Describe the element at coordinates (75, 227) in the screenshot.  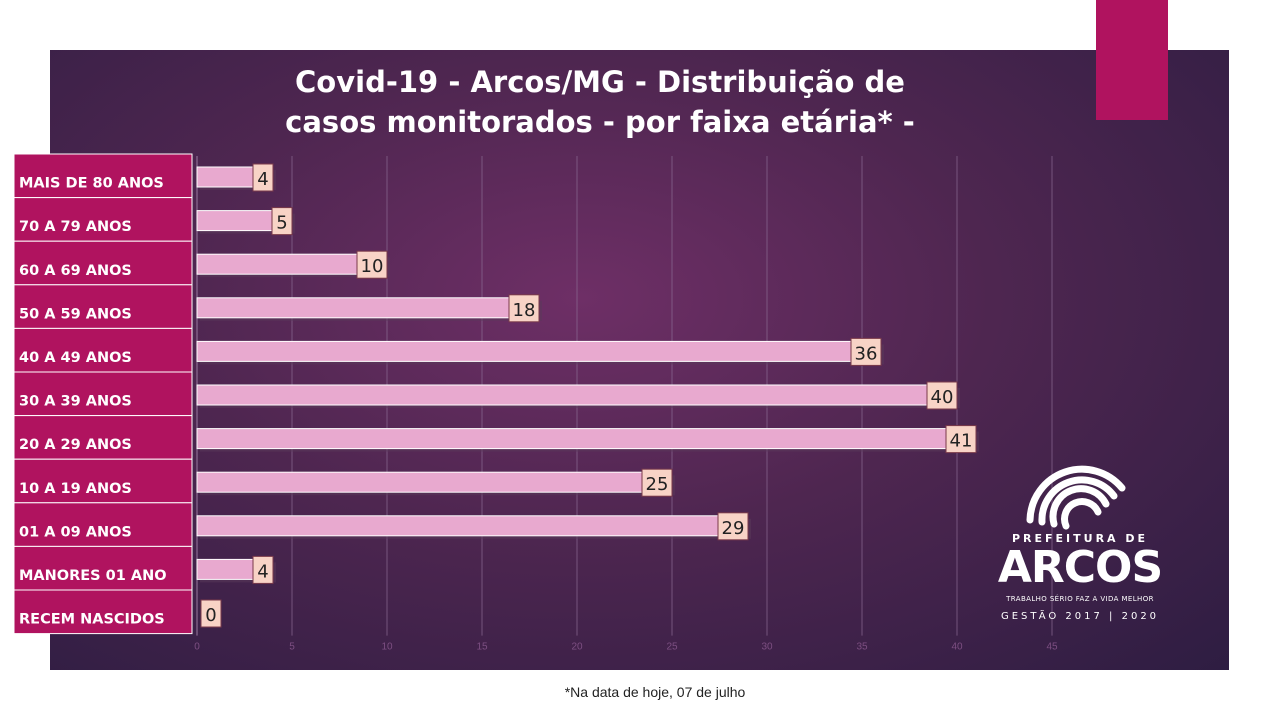
I see `category-label: 70 A 79 ANOS` at that location.